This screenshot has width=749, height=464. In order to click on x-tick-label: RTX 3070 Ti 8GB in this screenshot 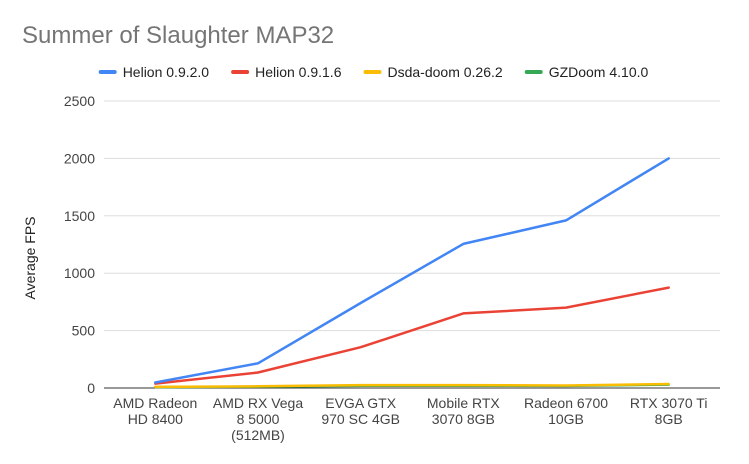, I will do `click(669, 411)`.